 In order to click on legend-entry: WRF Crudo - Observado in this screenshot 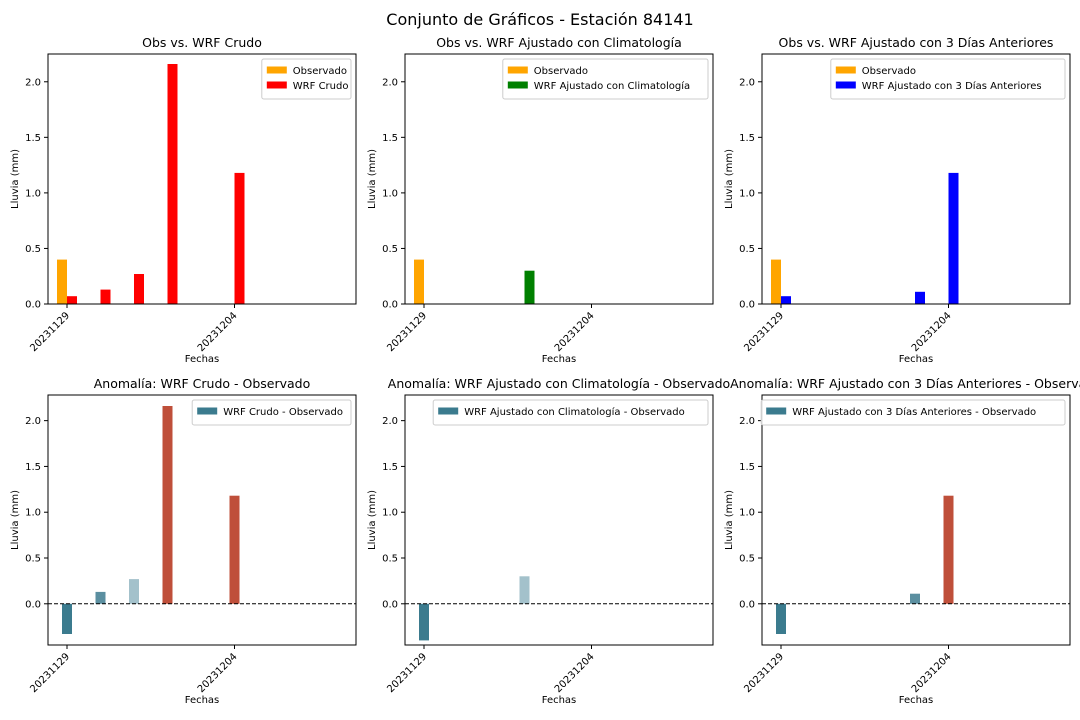, I will do `click(283, 412)`.